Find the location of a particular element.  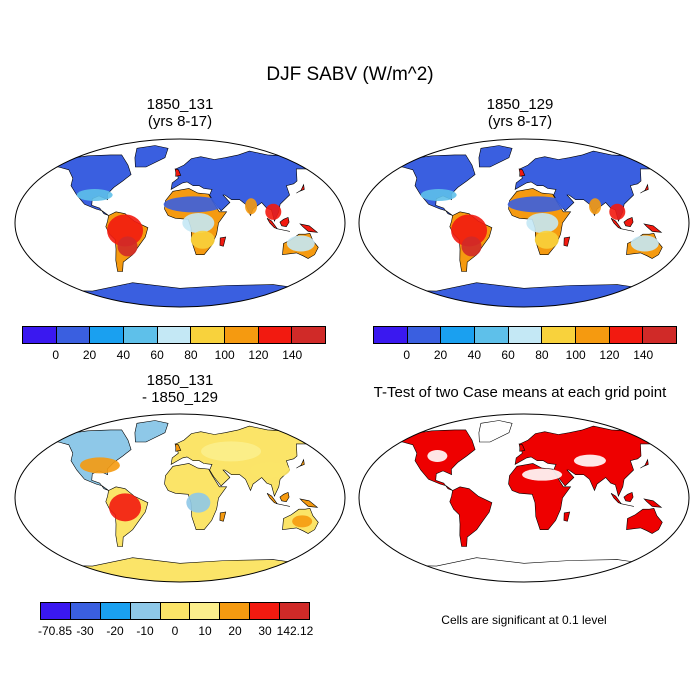

panel2-title: 1850_129 (yrs 8-17) is located at coordinates (520, 113).